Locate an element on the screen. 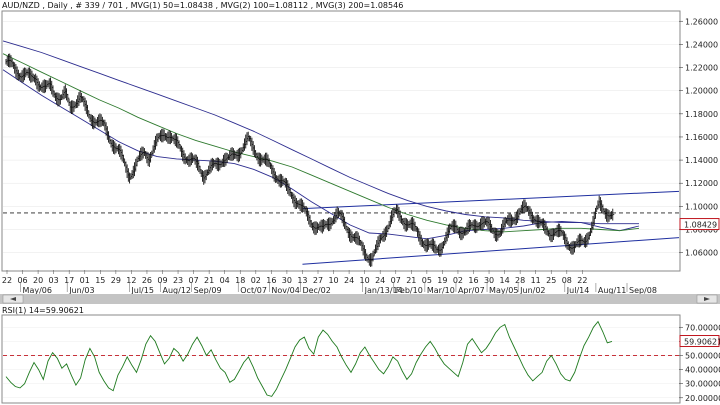 The image size is (720, 405). day-label: 06 is located at coordinates (22, 280).